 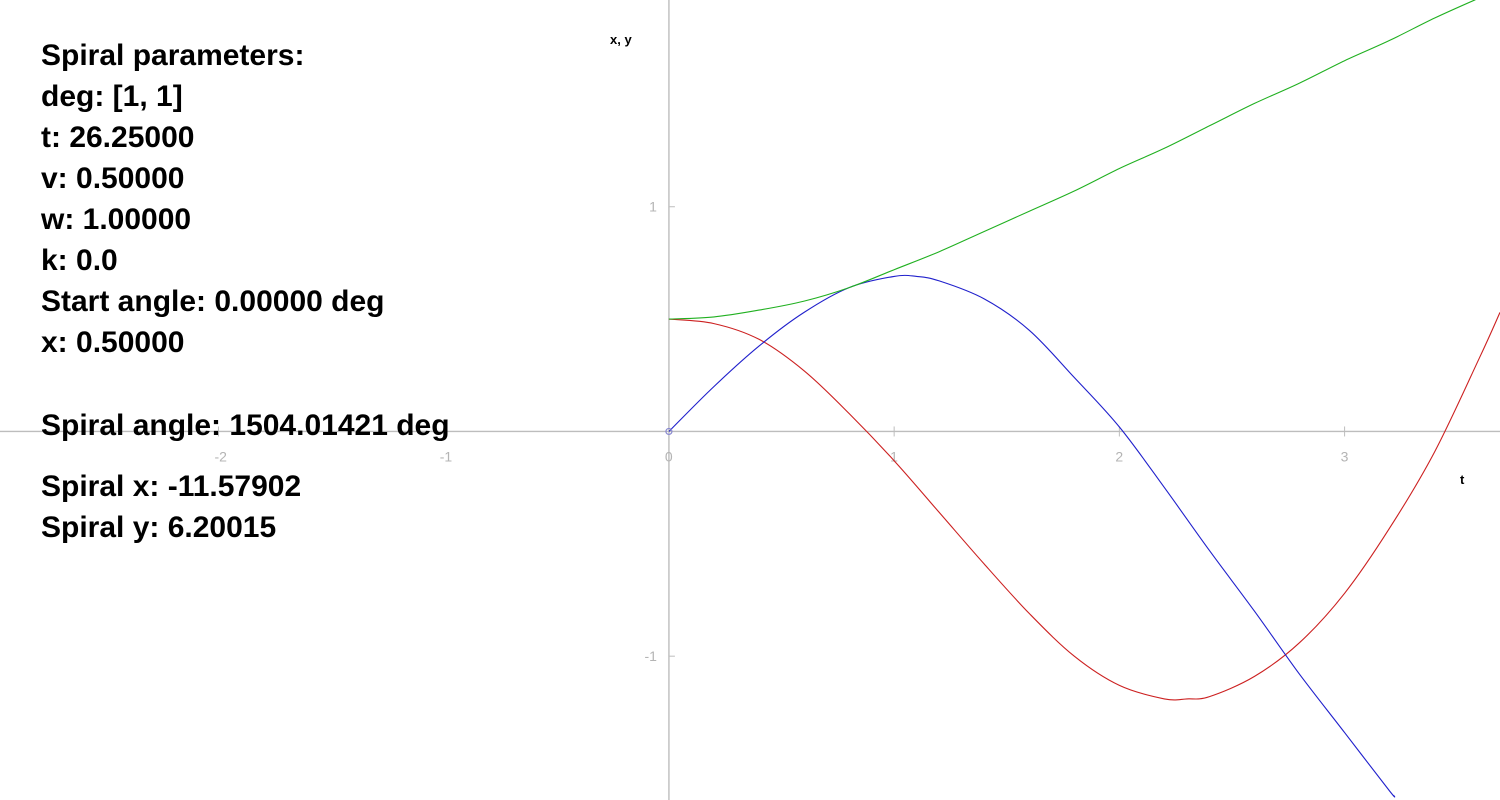 I want to click on x-tick-label: 1, so click(x=894, y=456).